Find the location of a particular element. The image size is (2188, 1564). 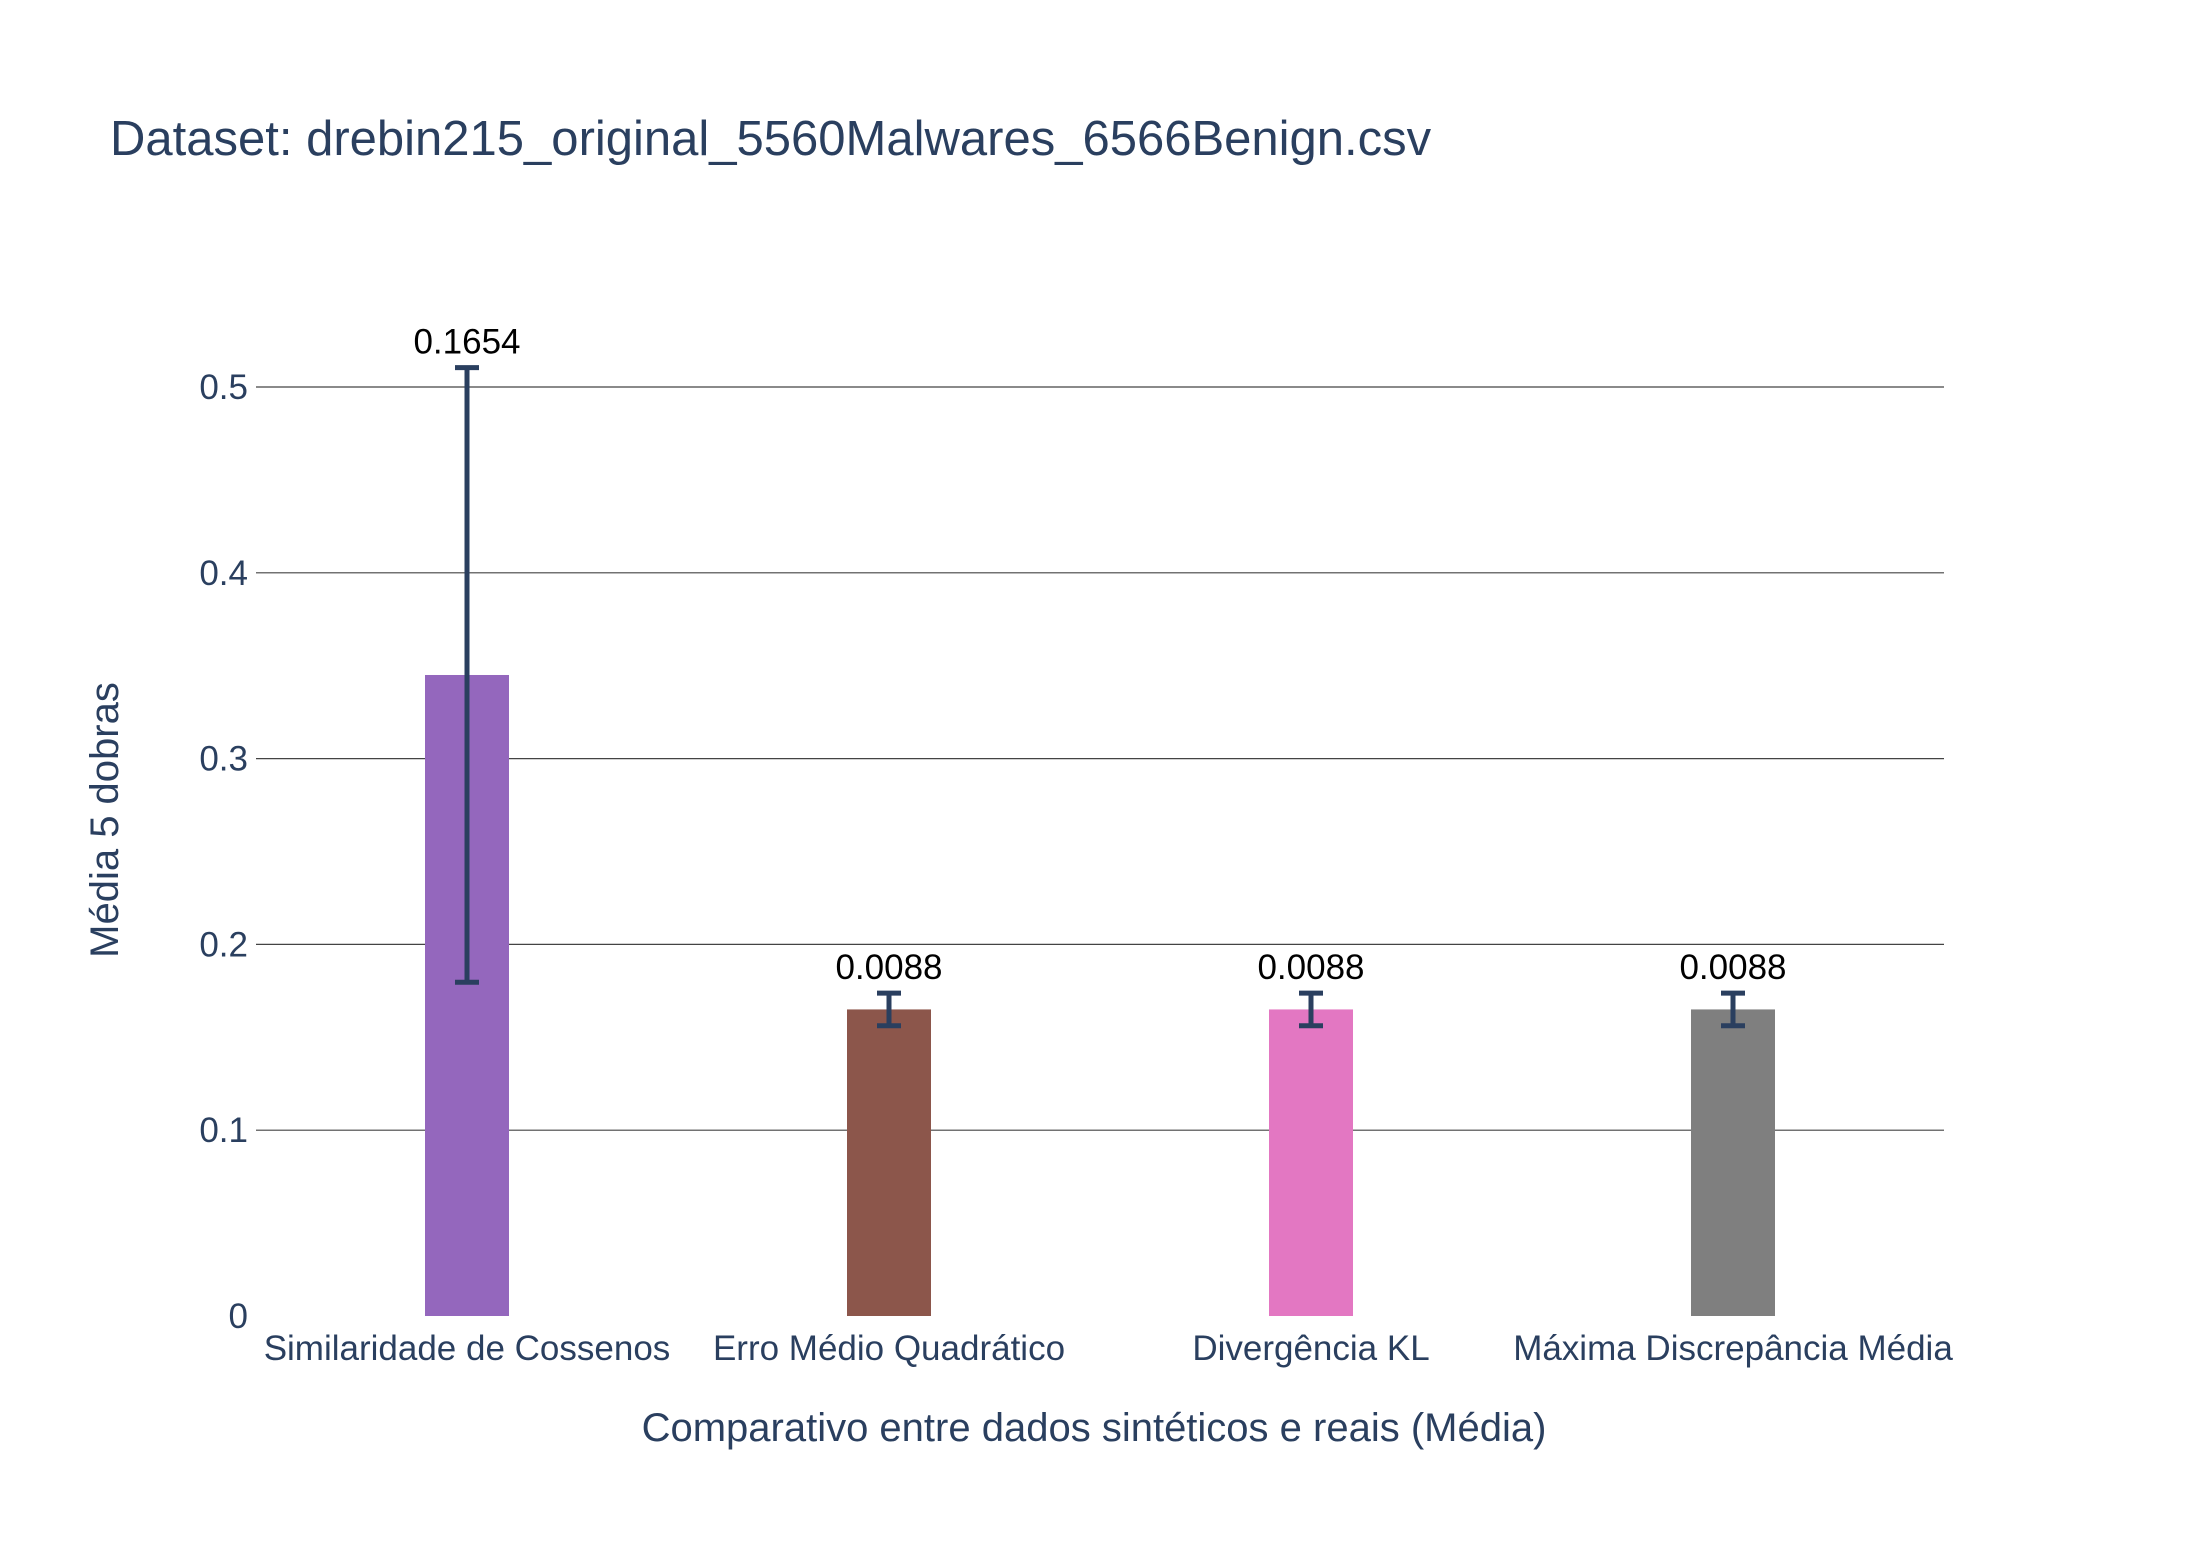

y-tick-label: 0.5 is located at coordinates (223, 387).